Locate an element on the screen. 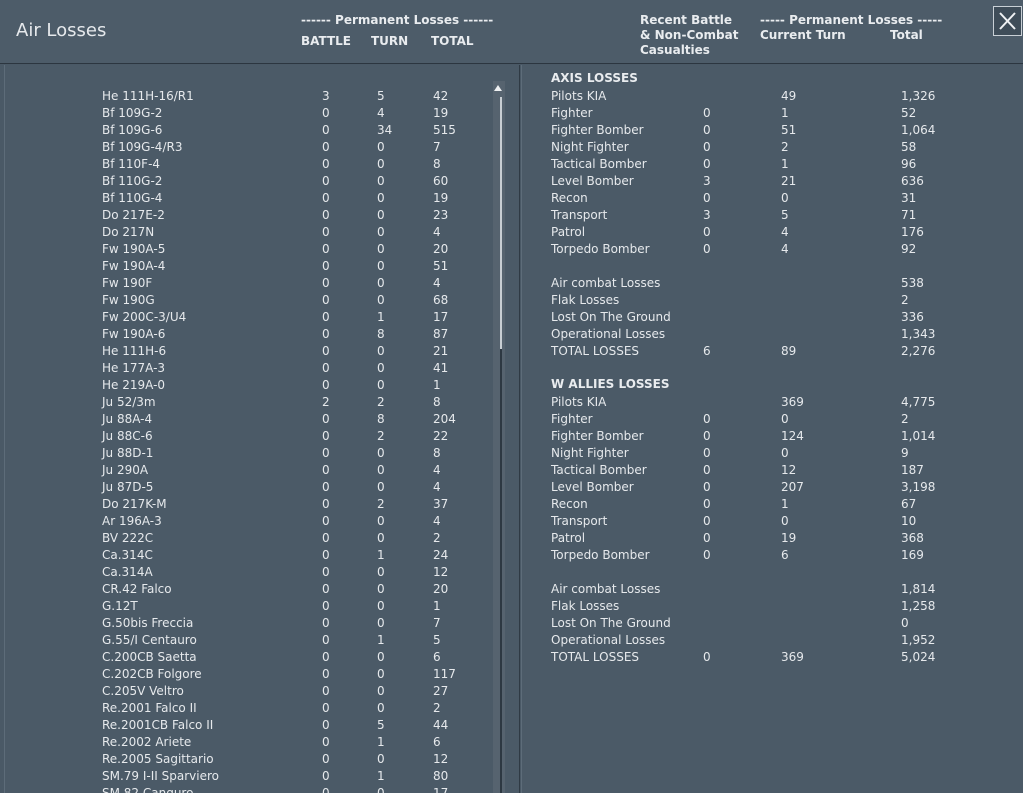 This screenshot has width=1023, height=793. turn-losses: 4 is located at coordinates (381, 113).